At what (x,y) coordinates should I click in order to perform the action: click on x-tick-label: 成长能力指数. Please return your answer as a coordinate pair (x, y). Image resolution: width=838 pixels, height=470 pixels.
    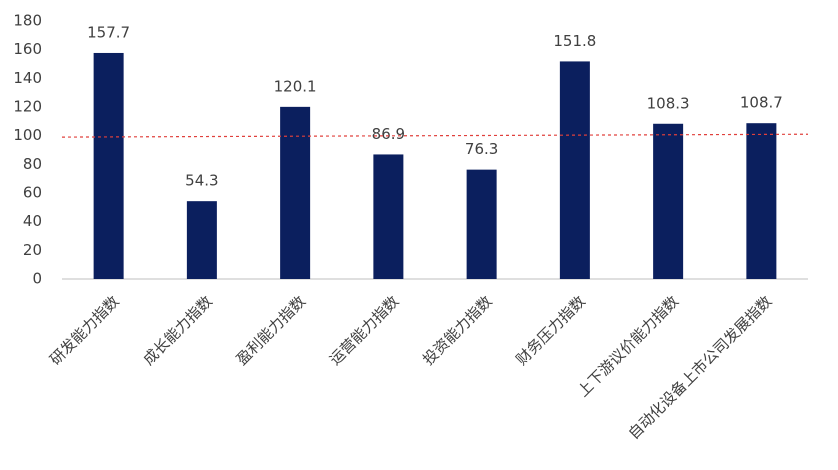
    Looking at the image, I should click on (178, 330).